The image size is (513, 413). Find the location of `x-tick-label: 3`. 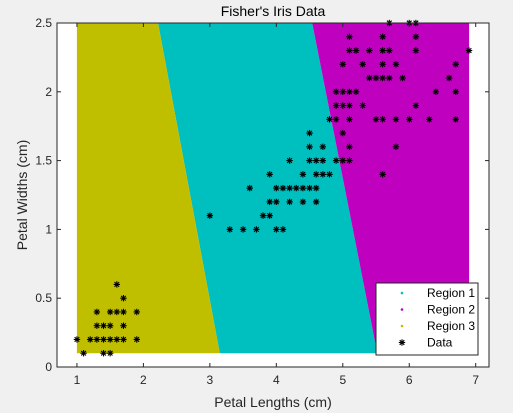

x-tick-label: 3 is located at coordinates (210, 380).